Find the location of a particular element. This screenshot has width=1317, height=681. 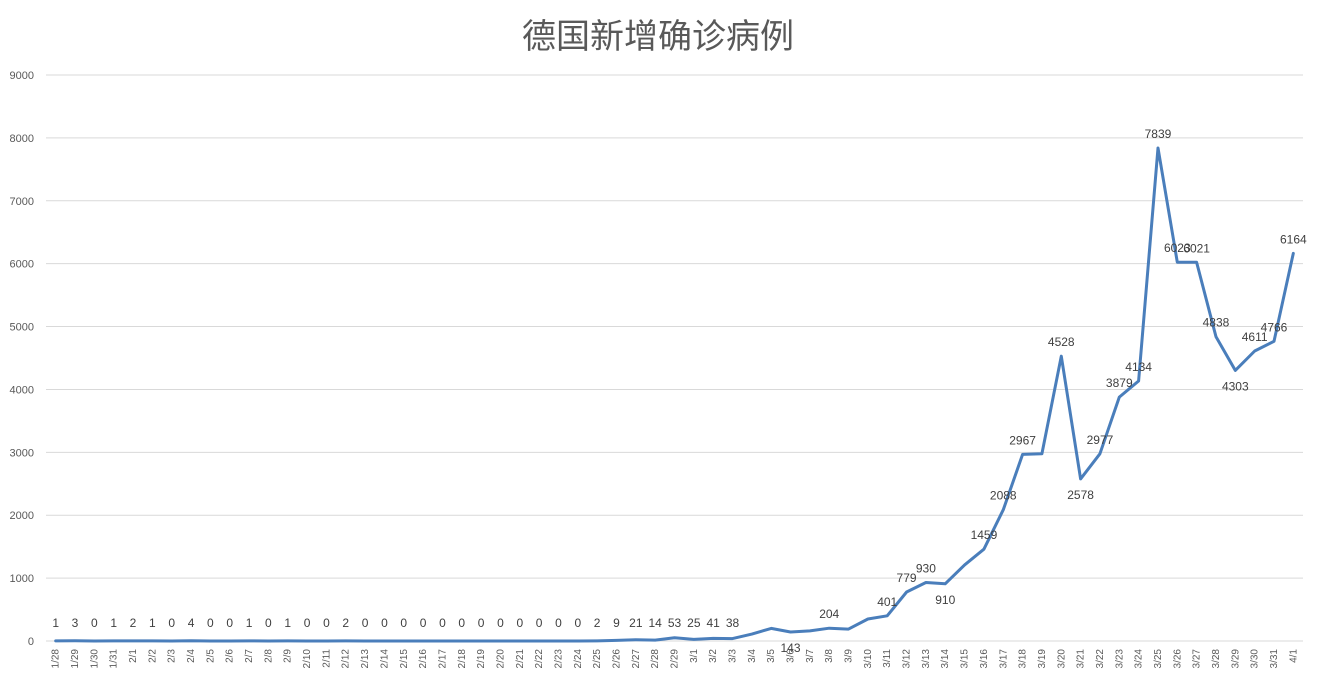

data-label: 2088 is located at coordinates (1003, 496).